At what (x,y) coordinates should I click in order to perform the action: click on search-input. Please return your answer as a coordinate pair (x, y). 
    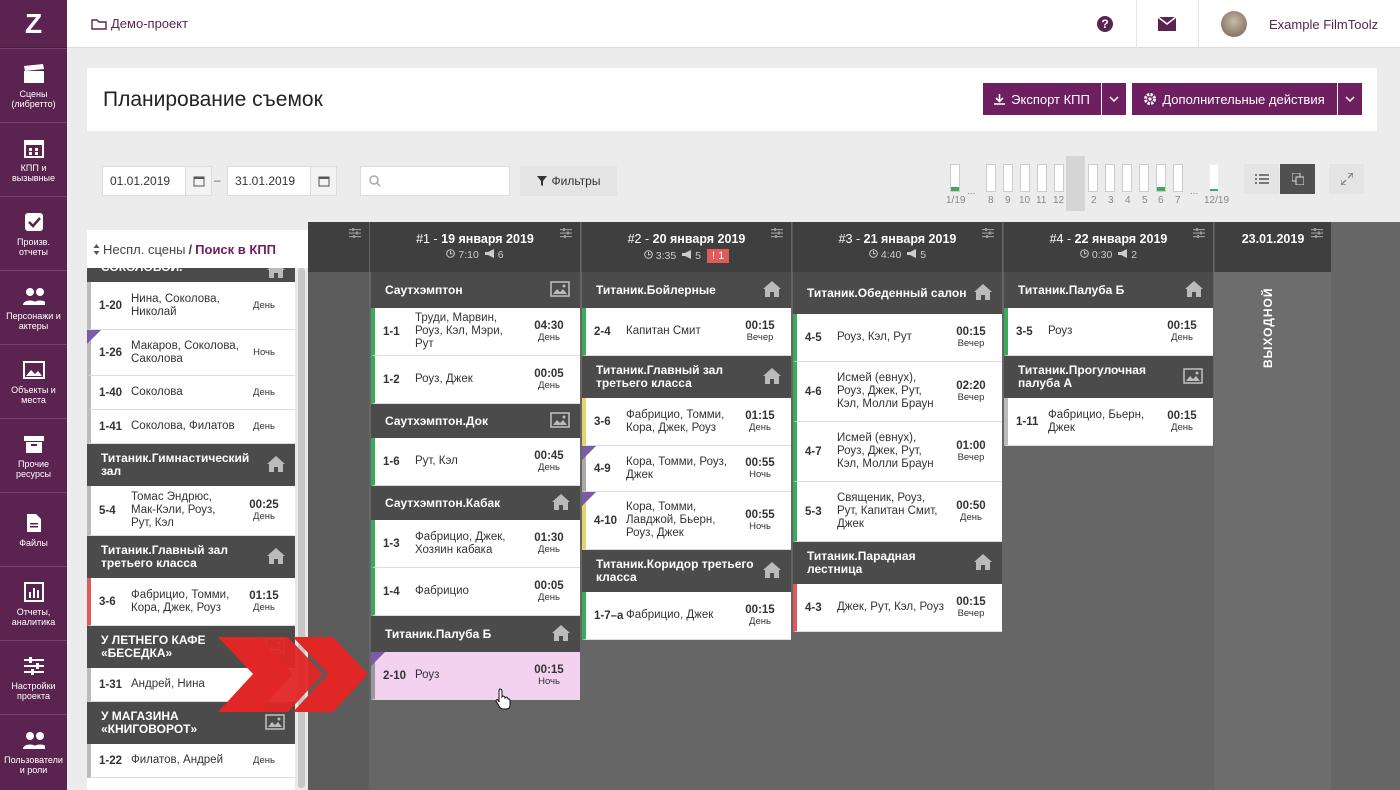
    Looking at the image, I should click on (435, 181).